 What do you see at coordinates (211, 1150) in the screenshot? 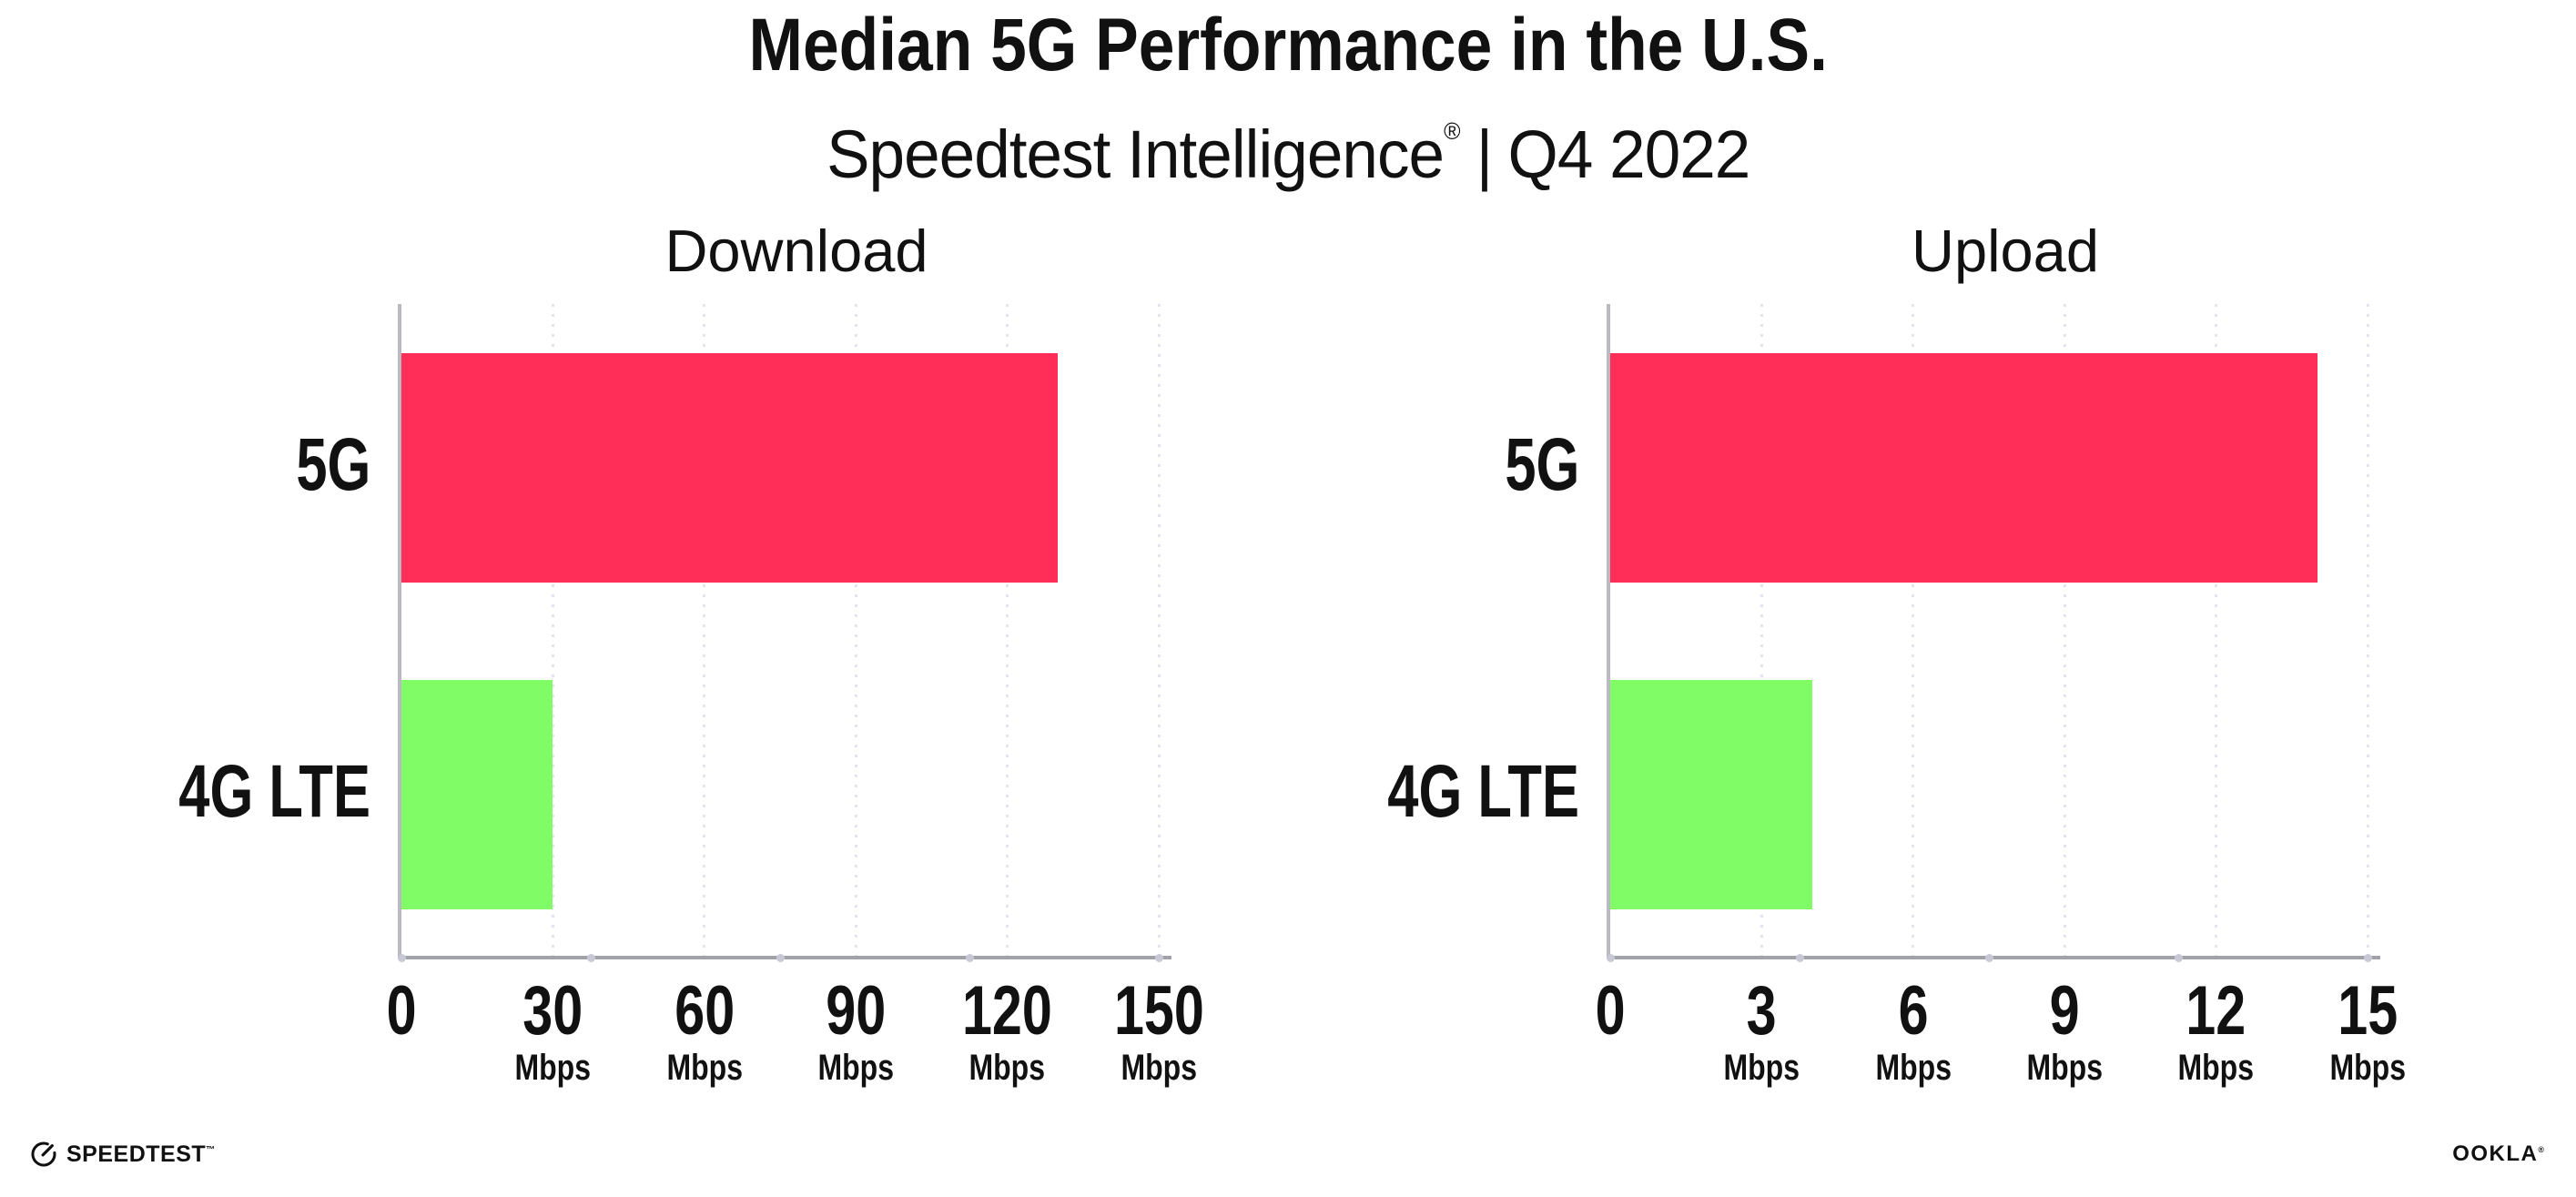
I see `trademark-icon: ™` at bounding box center [211, 1150].